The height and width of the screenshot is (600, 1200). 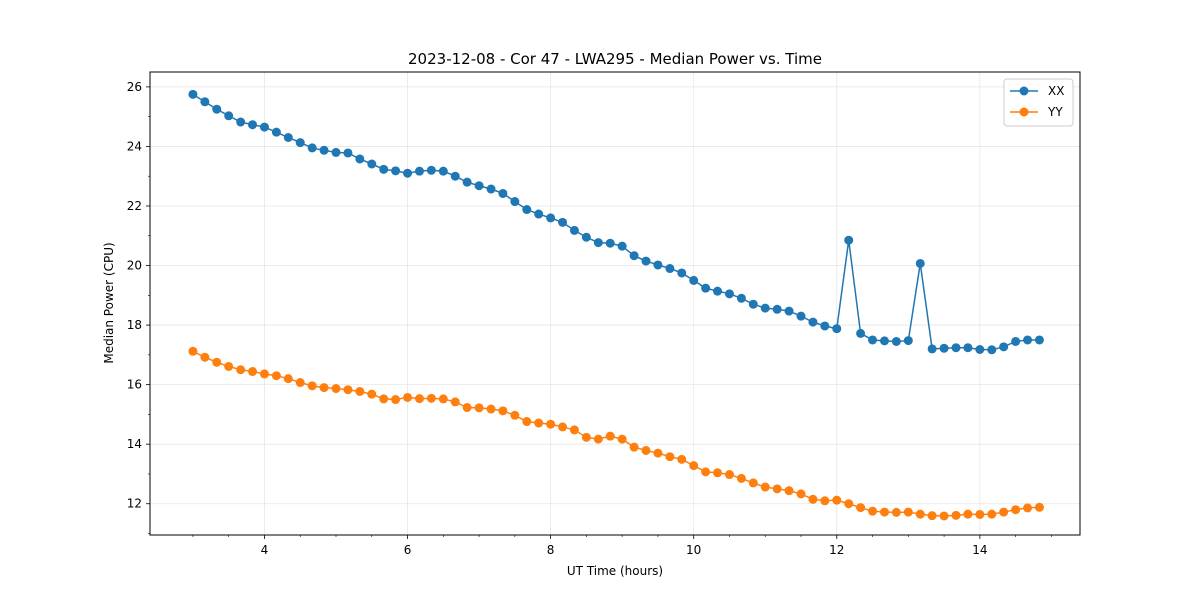 What do you see at coordinates (1055, 112) in the screenshot?
I see `legend-yy-label: YY` at bounding box center [1055, 112].